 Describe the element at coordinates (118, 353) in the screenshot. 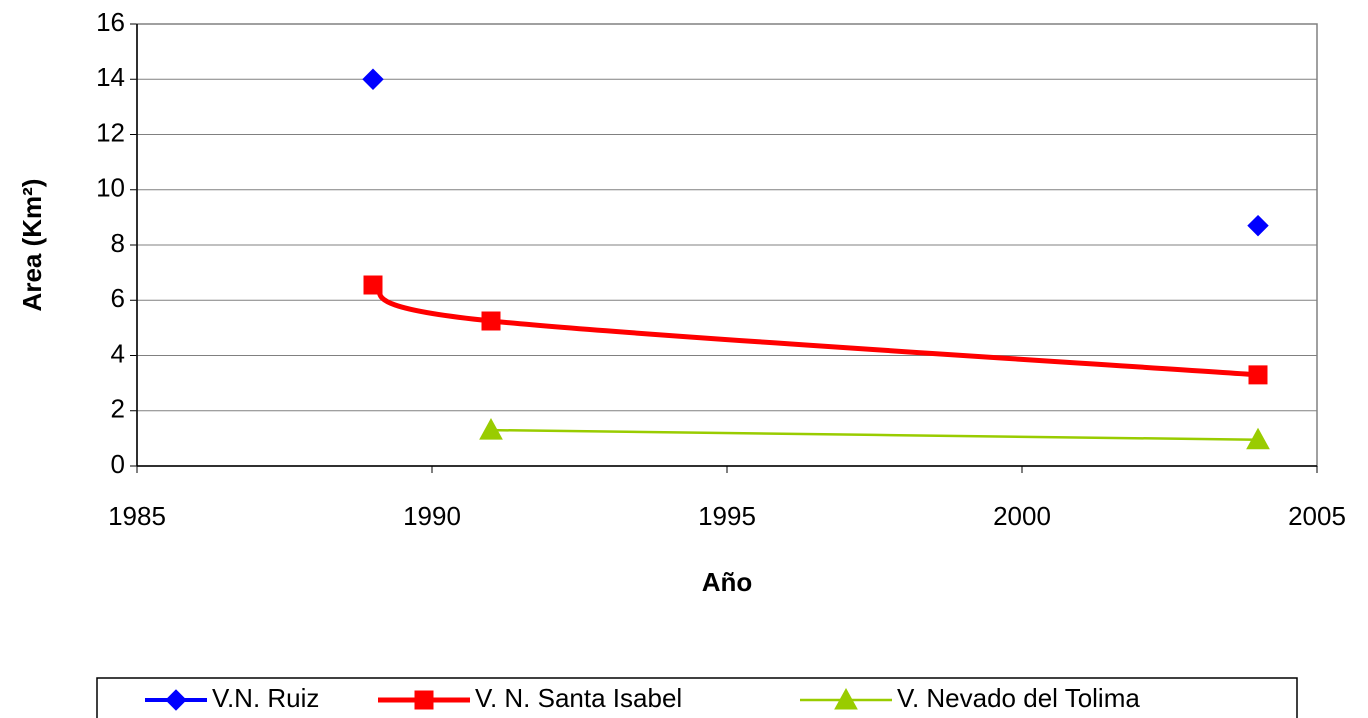

I see `y-tick-label: 4` at that location.